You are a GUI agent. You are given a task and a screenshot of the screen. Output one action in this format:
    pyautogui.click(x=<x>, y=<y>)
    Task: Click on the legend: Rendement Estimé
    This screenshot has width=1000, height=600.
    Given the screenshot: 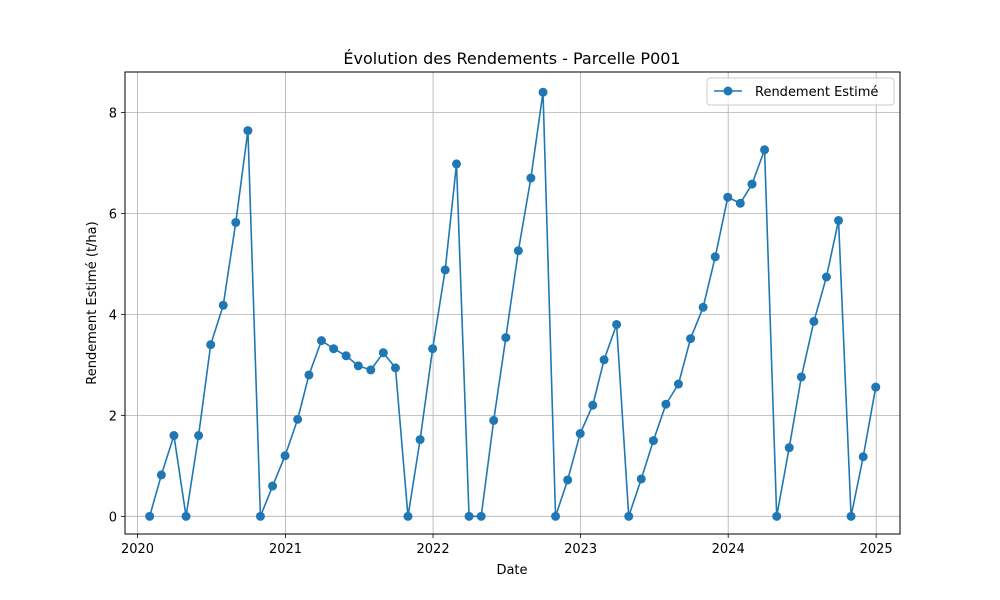 What is the action you would take?
    pyautogui.click(x=800, y=91)
    